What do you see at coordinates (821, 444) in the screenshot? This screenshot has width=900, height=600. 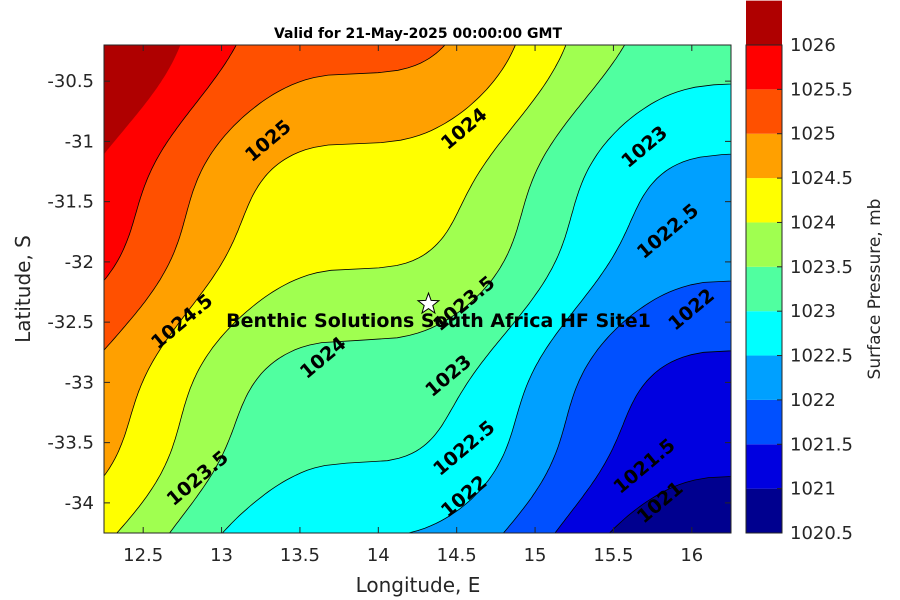 I see `colorbar-tick-label: 1021.5` at bounding box center [821, 444].